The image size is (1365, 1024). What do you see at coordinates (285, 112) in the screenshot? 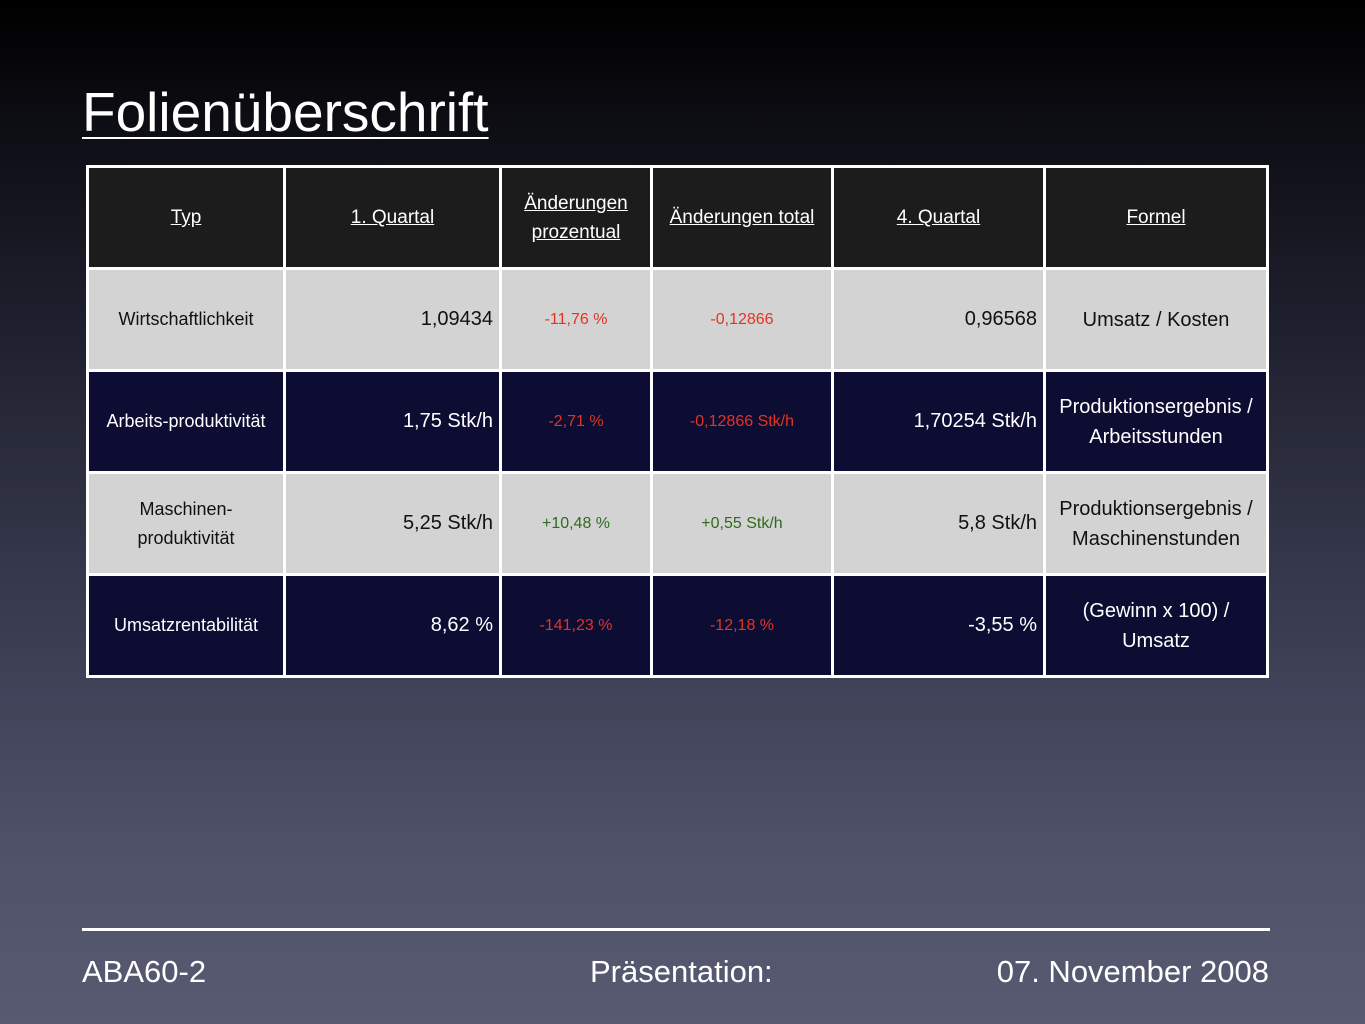
I see `slide-title: Folienüberschrift` at bounding box center [285, 112].